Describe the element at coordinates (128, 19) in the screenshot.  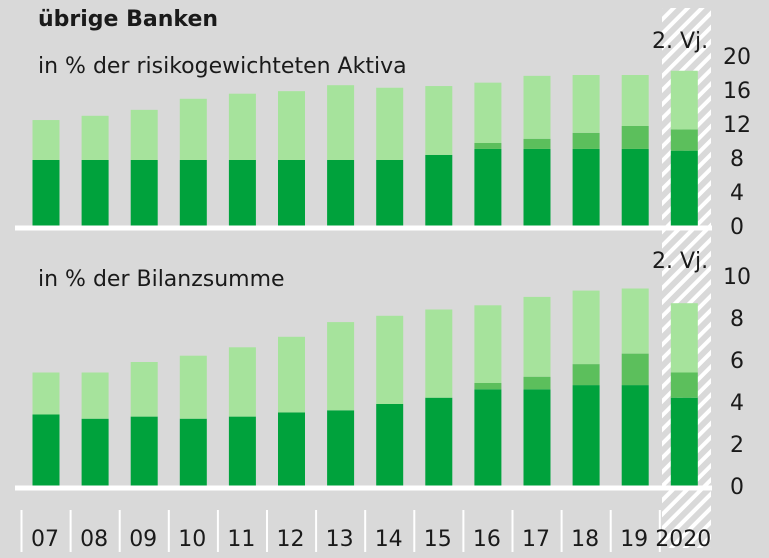
I see `chart-title: übrige Banken` at that location.